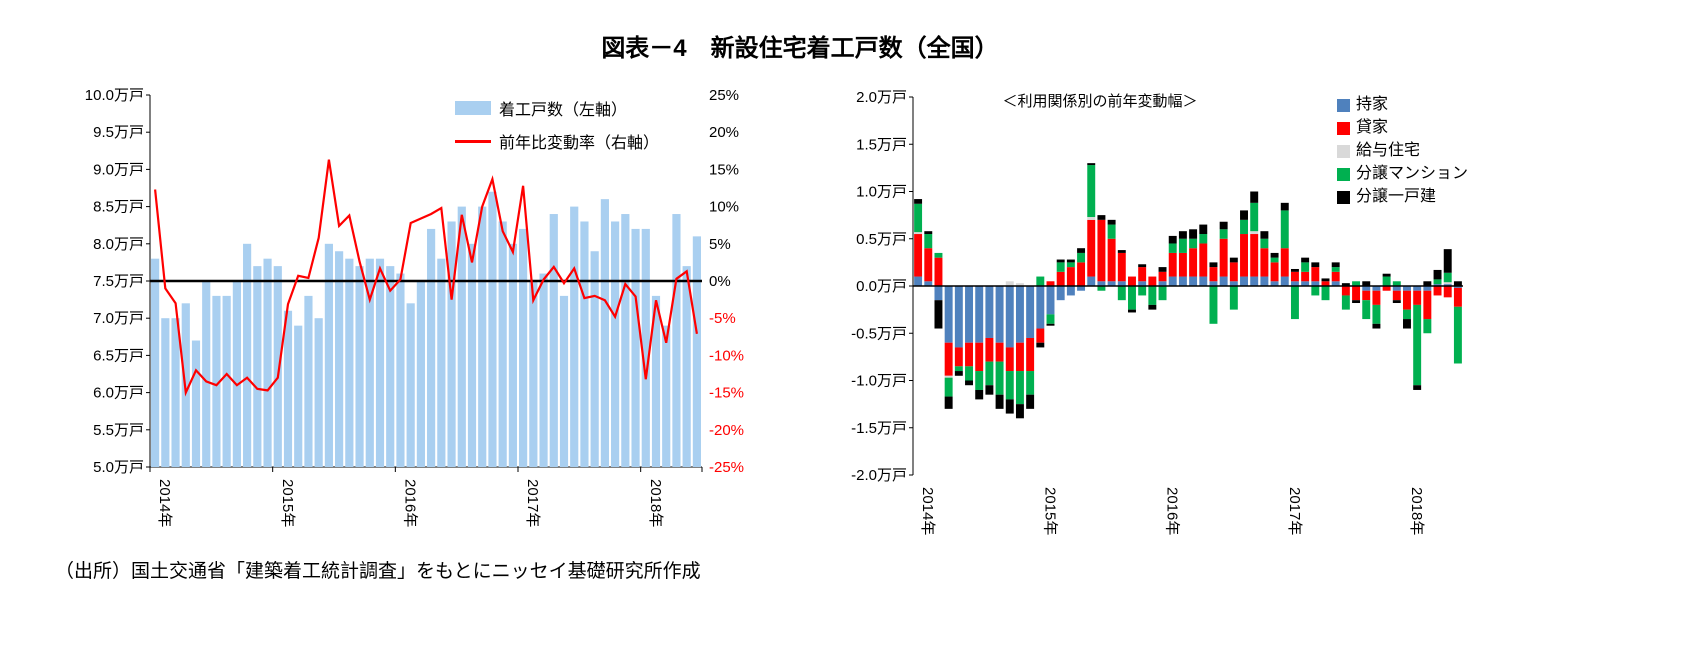 The image size is (1708, 669). I want to click on svg-text: 10%, so click(724, 207).